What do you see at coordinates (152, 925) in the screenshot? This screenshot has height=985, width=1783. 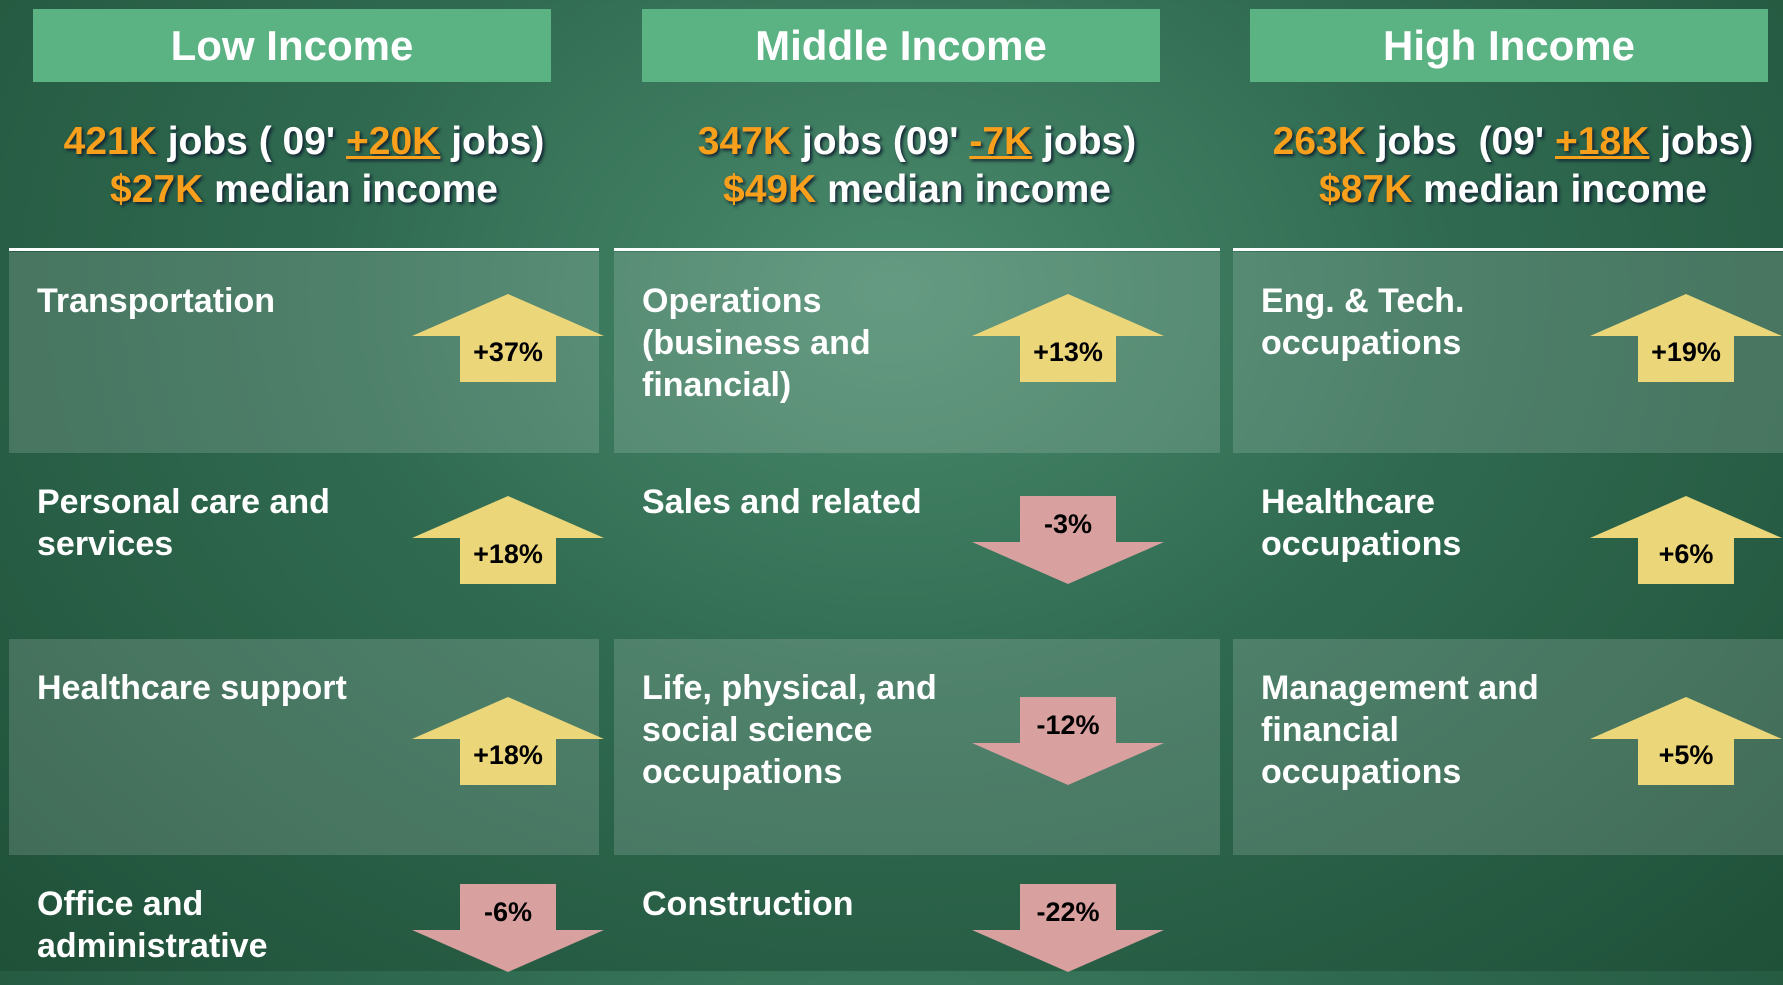 I see `occupation-label: Office and administrative` at bounding box center [152, 925].